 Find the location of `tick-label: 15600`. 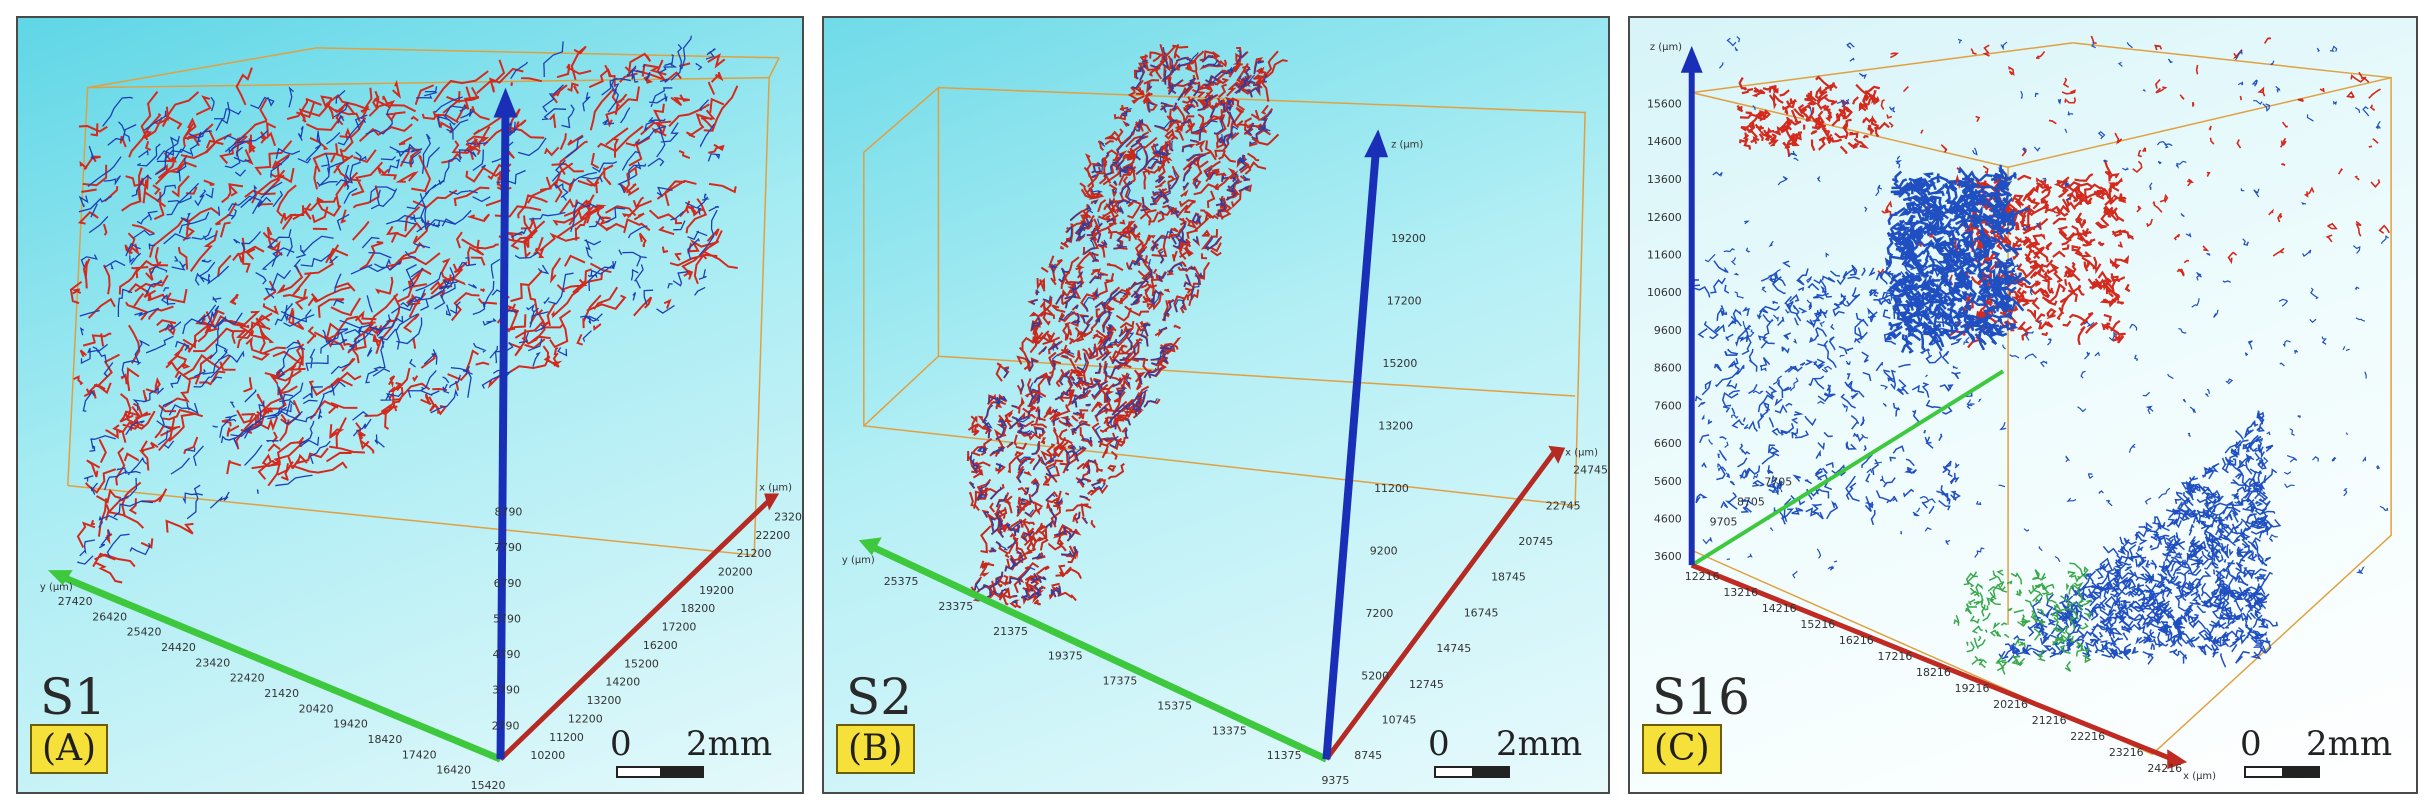

tick-label: 15600 is located at coordinates (1664, 104).